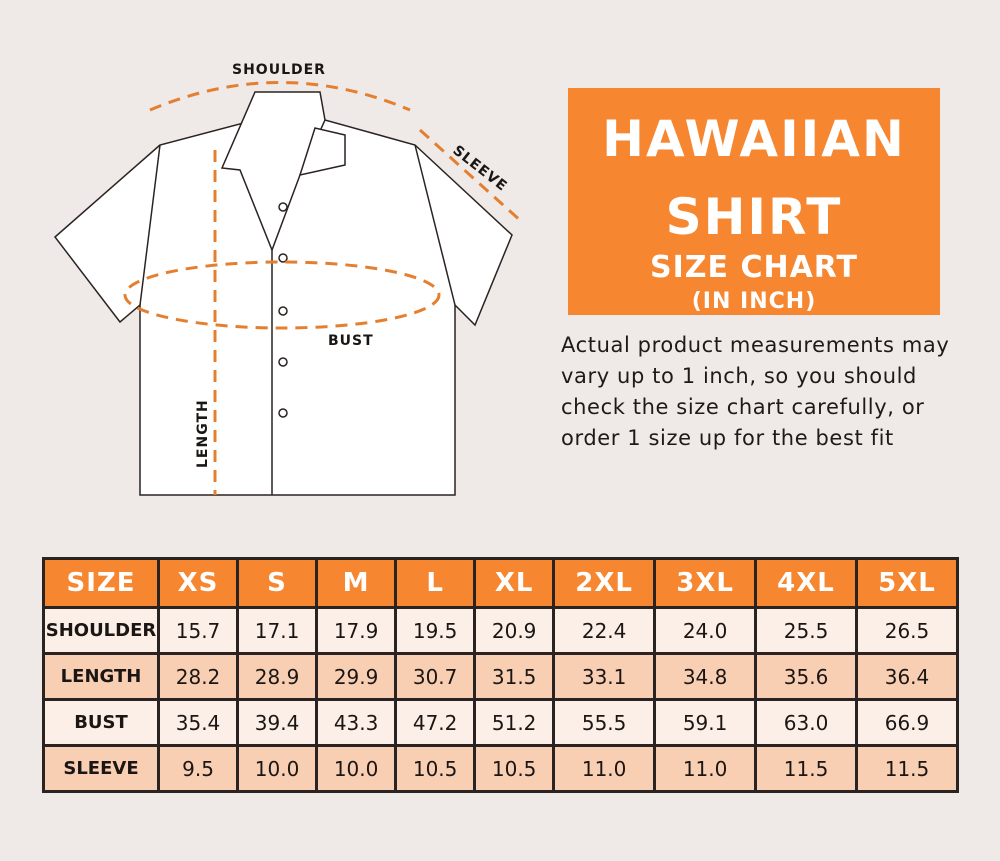  What do you see at coordinates (277, 676) in the screenshot?
I see `table-cell: 28.9` at bounding box center [277, 676].